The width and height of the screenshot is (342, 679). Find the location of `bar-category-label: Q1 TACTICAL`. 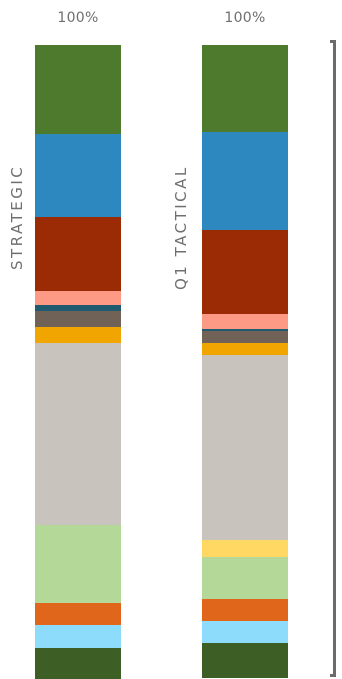

bar-category-label: Q1 TACTICAL is located at coordinates (181, 227).